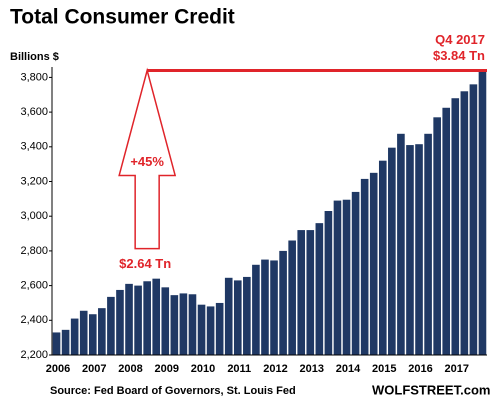 The image size is (503, 405). I want to click on y-tick-label: 2,200, so click(34, 355).